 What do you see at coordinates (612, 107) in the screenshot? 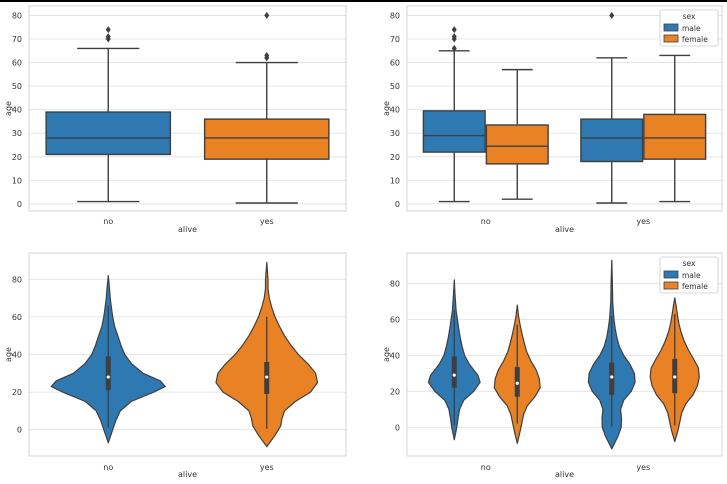
I see `box-male-yes` at bounding box center [612, 107].